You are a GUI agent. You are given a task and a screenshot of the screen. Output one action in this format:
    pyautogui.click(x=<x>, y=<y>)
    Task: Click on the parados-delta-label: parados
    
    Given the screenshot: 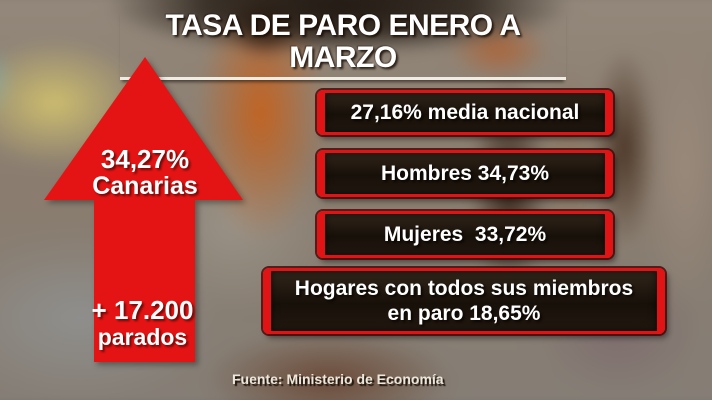 What is the action you would take?
    pyautogui.click(x=142, y=337)
    